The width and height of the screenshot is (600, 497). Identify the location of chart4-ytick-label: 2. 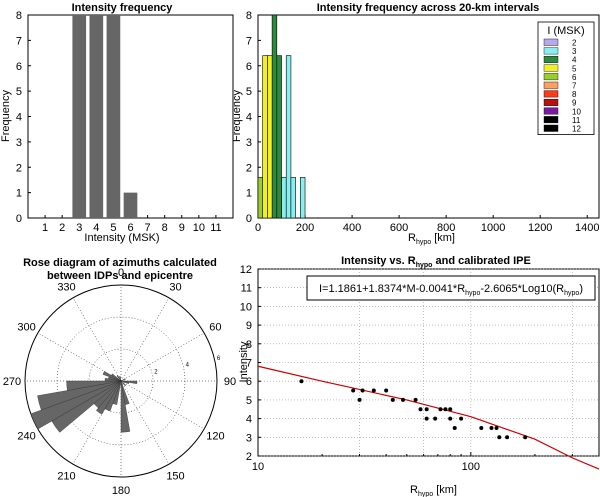
(249, 457).